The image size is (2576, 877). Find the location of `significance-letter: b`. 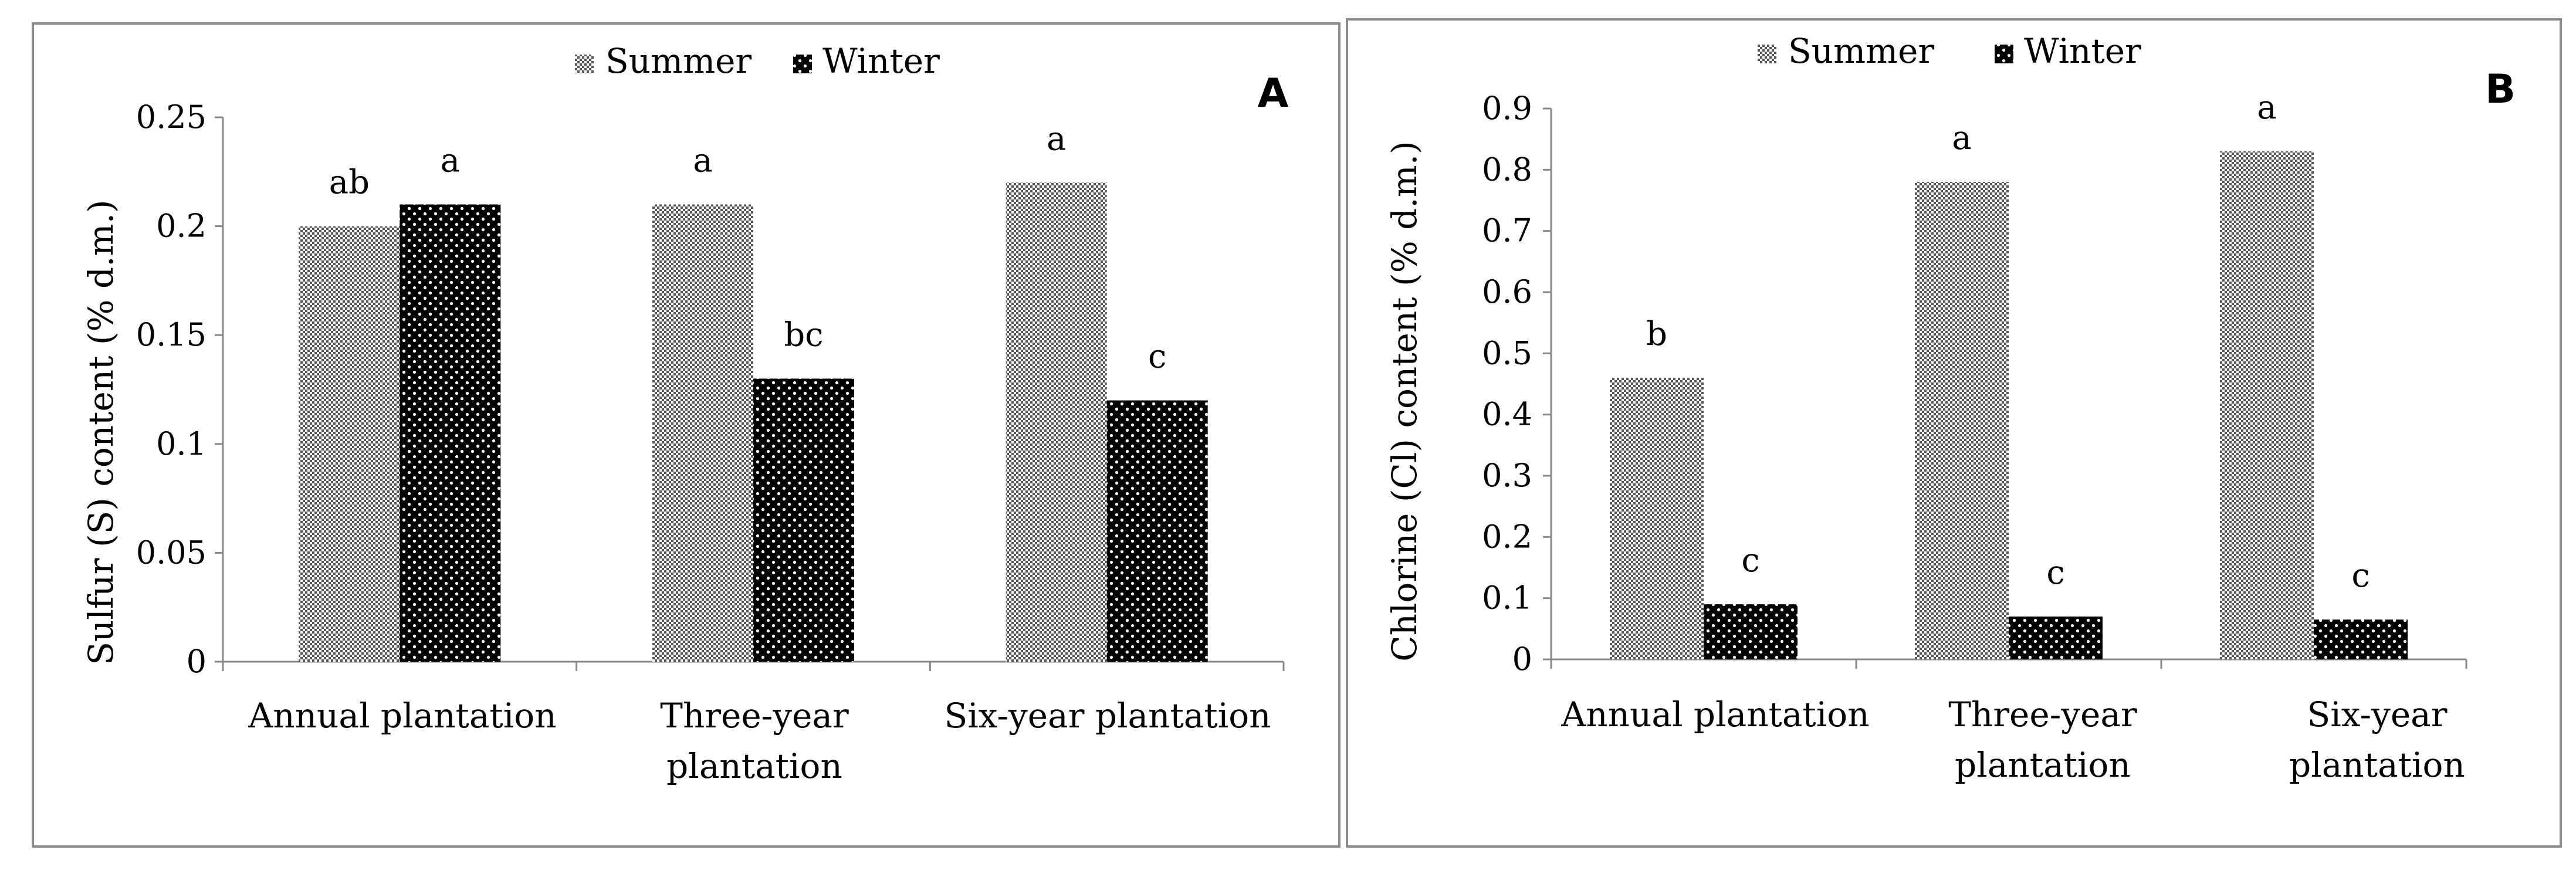

significance-letter: b is located at coordinates (1656, 334).